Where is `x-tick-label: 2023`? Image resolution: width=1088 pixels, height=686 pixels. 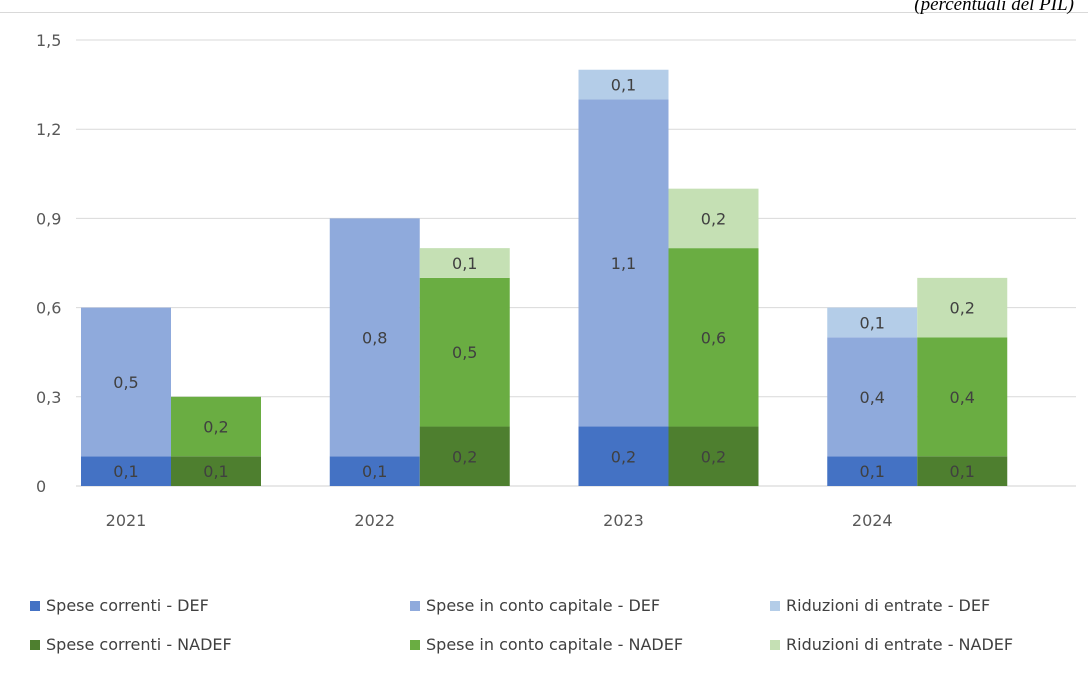
x-tick-label: 2023 is located at coordinates (623, 520).